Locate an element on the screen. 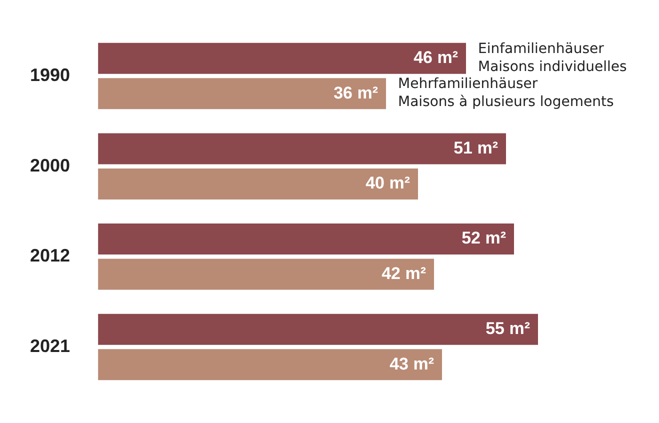  y-tick-label: 2021 is located at coordinates (50, 346).